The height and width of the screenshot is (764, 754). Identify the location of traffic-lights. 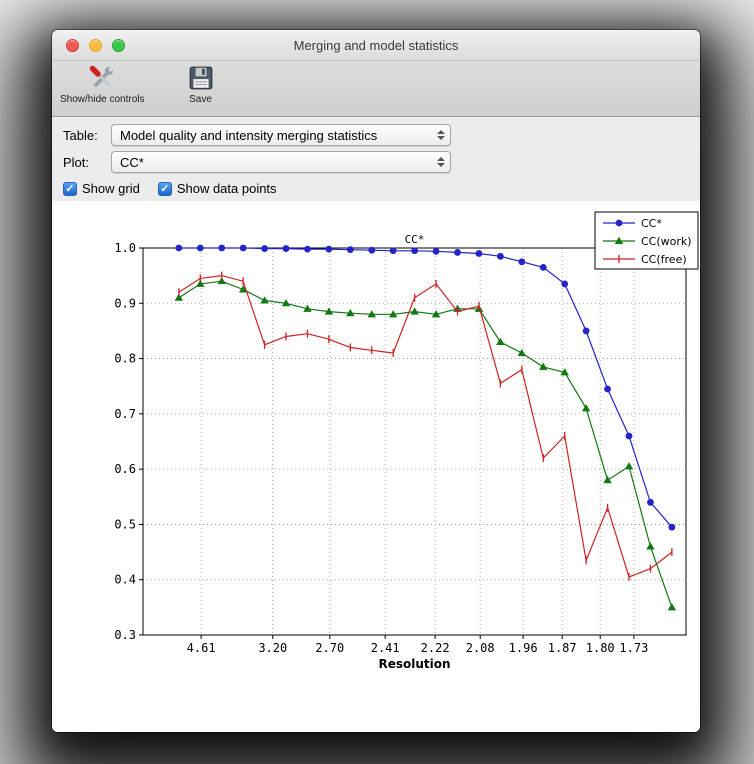
(95, 45).